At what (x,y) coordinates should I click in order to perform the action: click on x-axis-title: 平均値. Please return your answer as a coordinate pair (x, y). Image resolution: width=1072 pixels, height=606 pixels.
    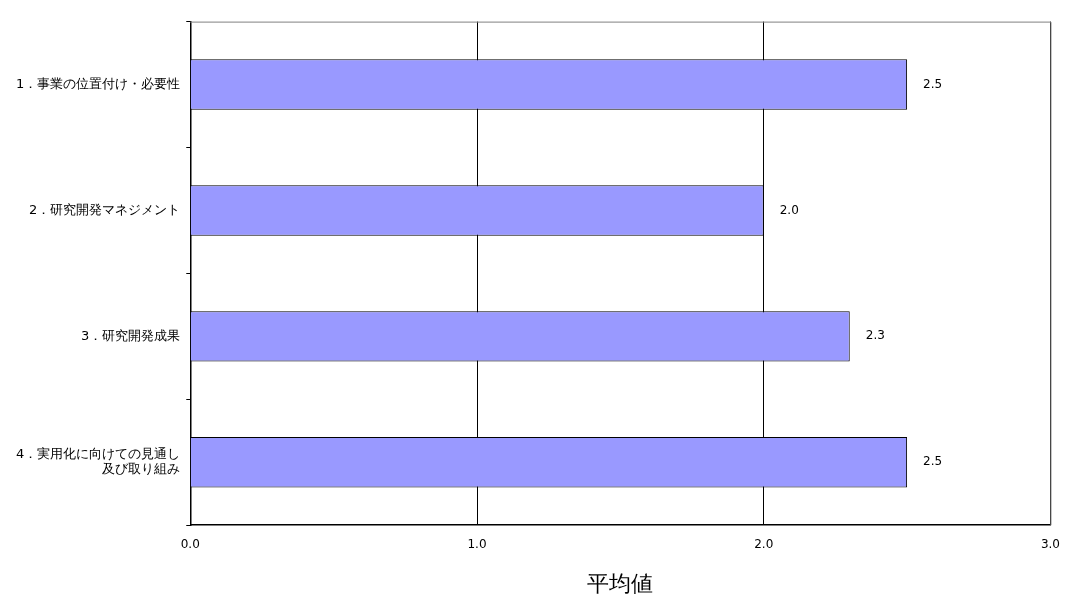
    Looking at the image, I should click on (620, 583).